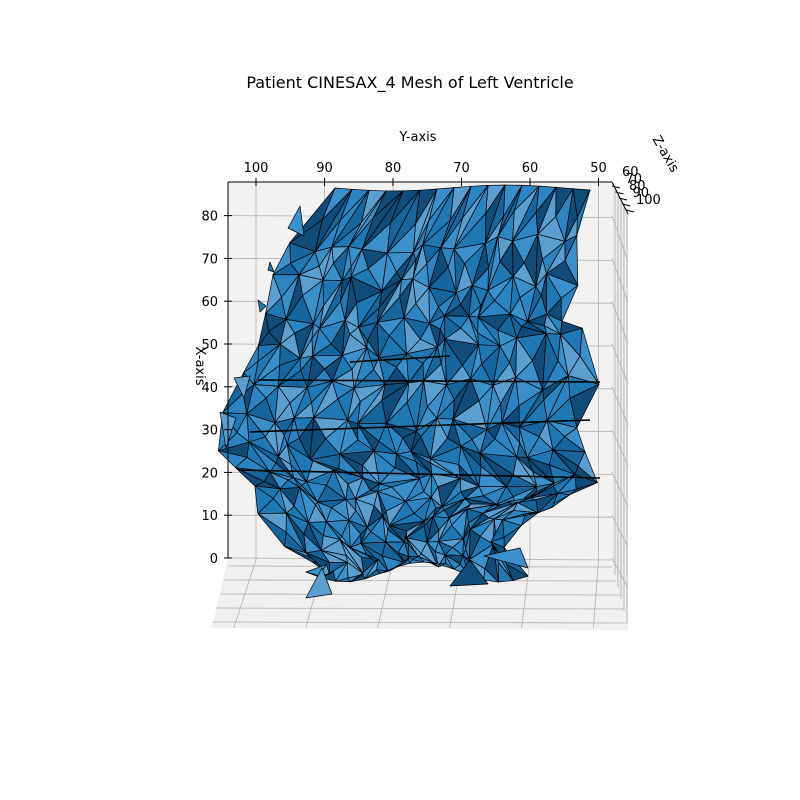 The width and height of the screenshot is (800, 800). What do you see at coordinates (429, 381) in the screenshot?
I see `mesh-ridge` at bounding box center [429, 381].